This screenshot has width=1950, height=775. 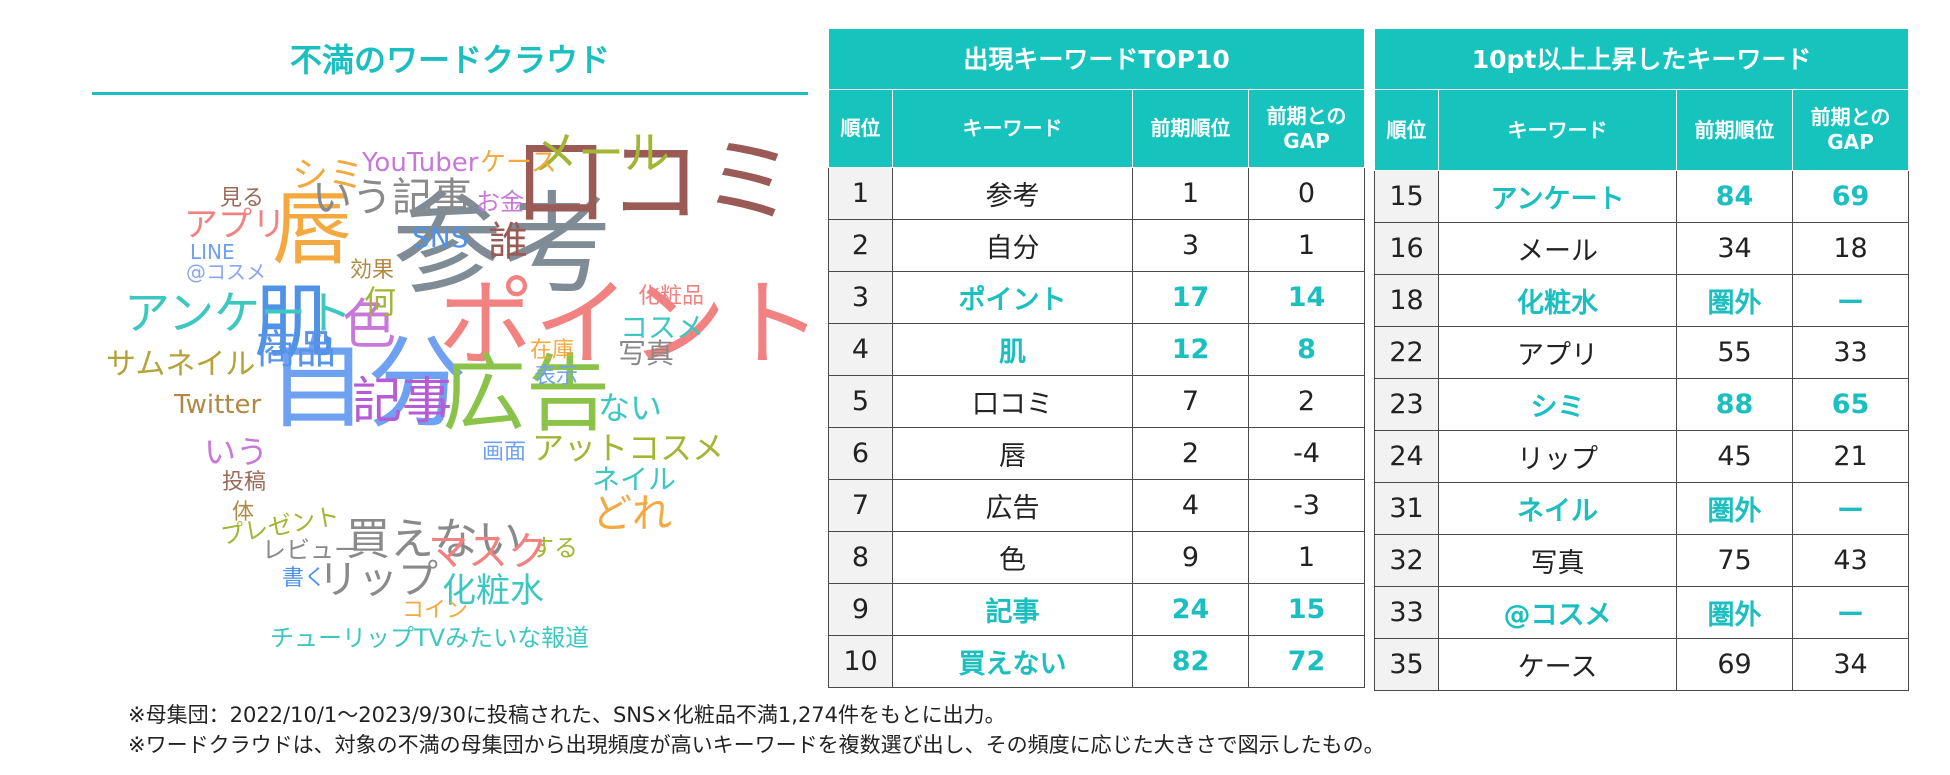 I want to click on table-row: 5 口コミ 7 2, so click(x=1097, y=401).